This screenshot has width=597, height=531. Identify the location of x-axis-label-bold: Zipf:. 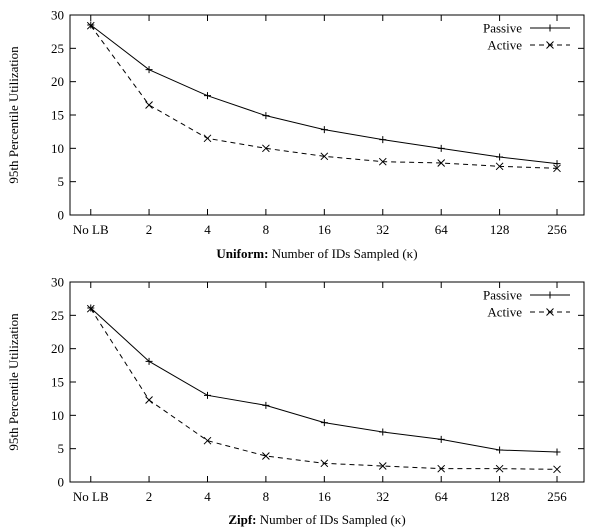
(242, 519).